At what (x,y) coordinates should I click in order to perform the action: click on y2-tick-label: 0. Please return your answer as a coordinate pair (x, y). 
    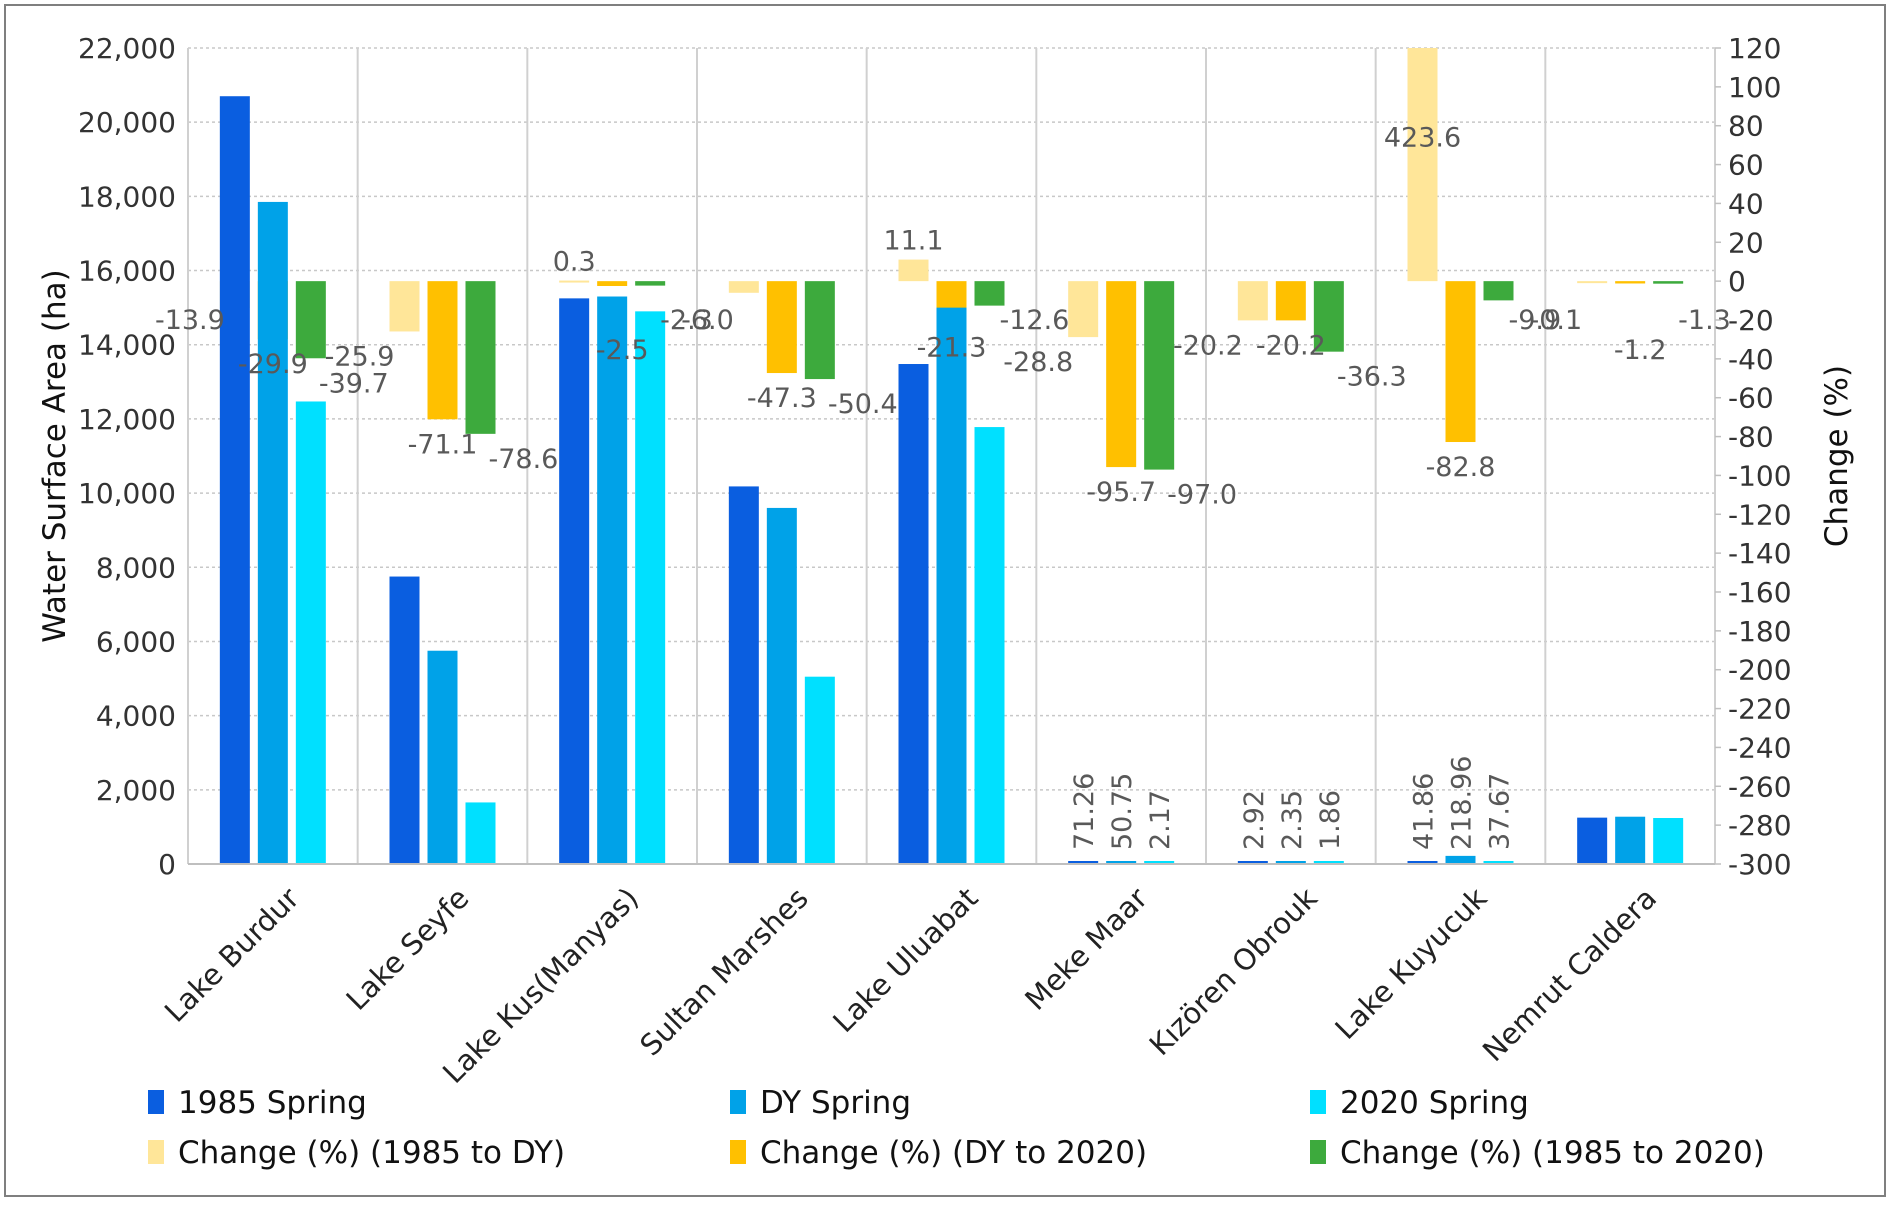
    Looking at the image, I should click on (1737, 281).